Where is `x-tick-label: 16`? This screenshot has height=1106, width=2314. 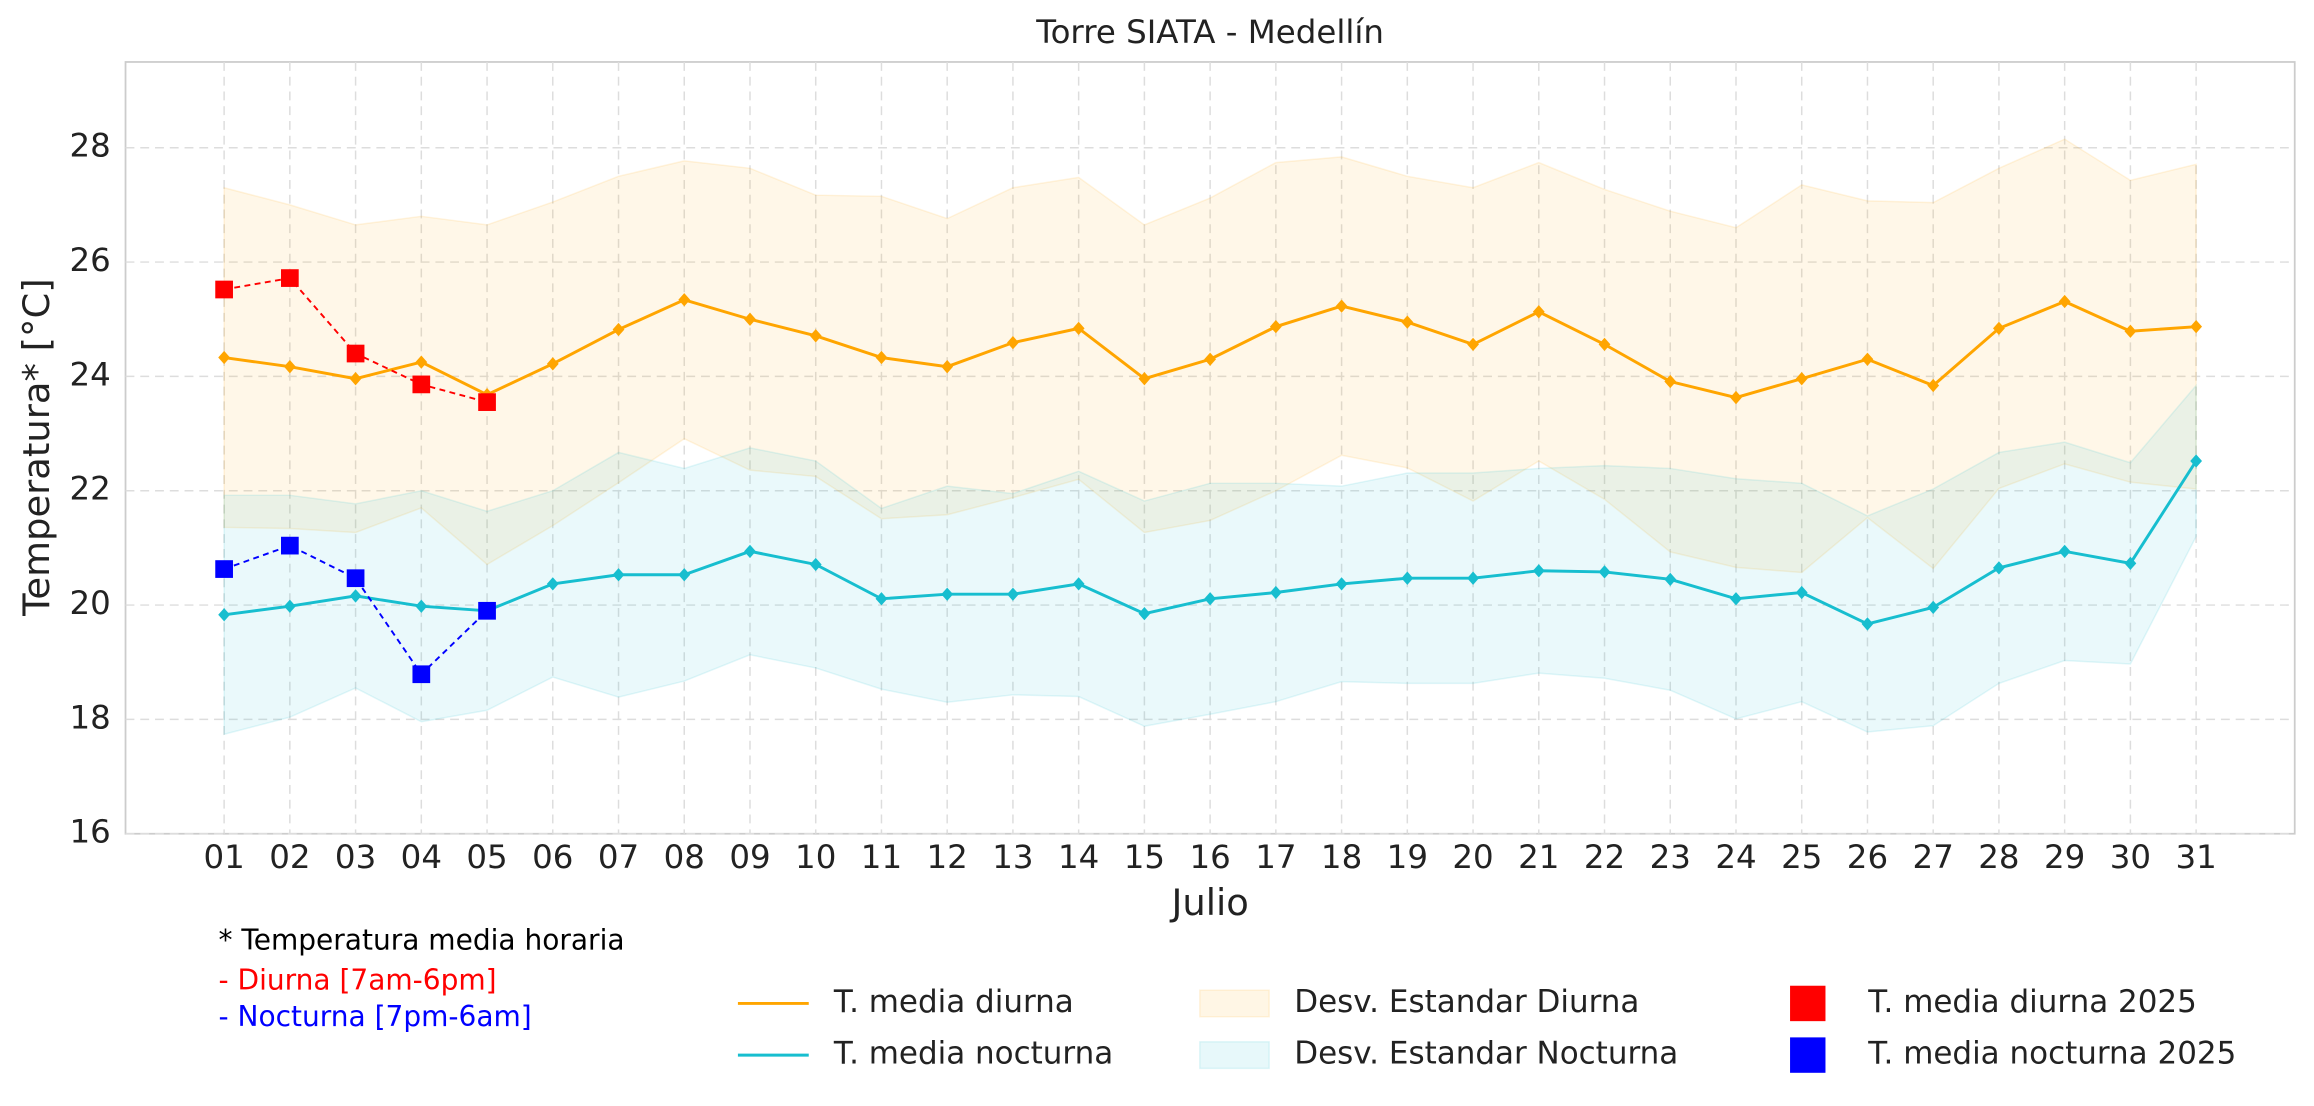 x-tick-label: 16 is located at coordinates (1209, 857).